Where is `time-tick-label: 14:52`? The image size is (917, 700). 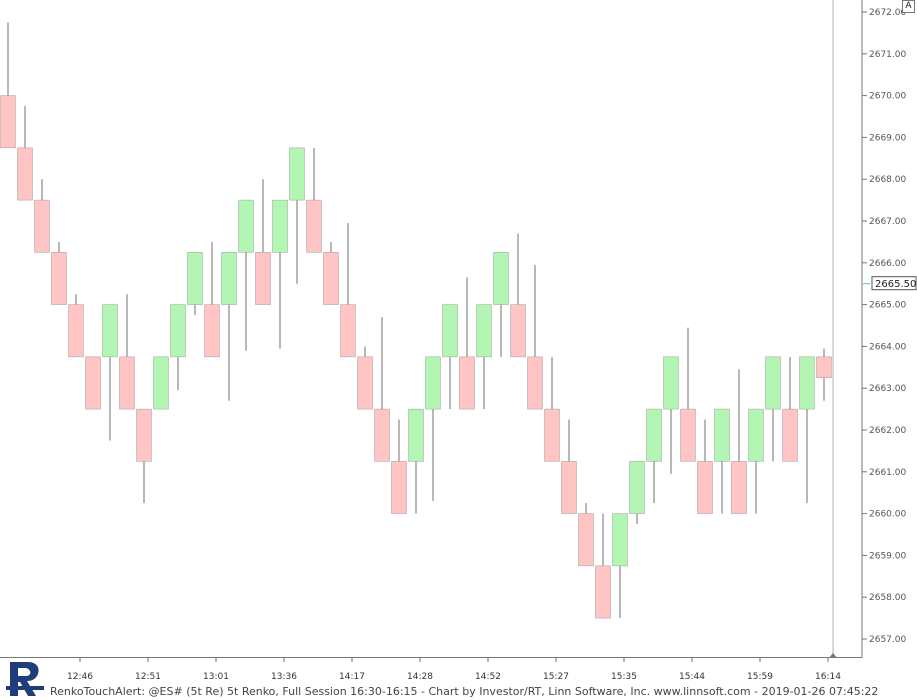 time-tick-label: 14:52 is located at coordinates (488, 677).